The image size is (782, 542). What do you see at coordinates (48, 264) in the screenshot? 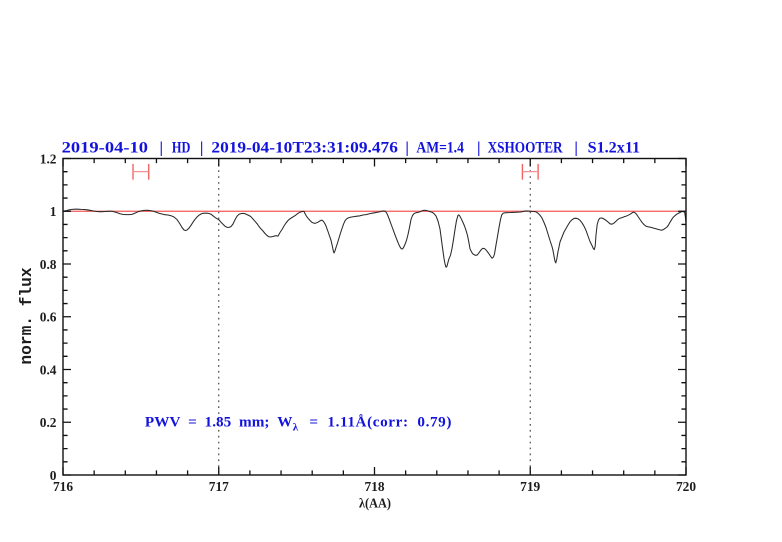
I see `svg-text: 0.8` at bounding box center [48, 264].